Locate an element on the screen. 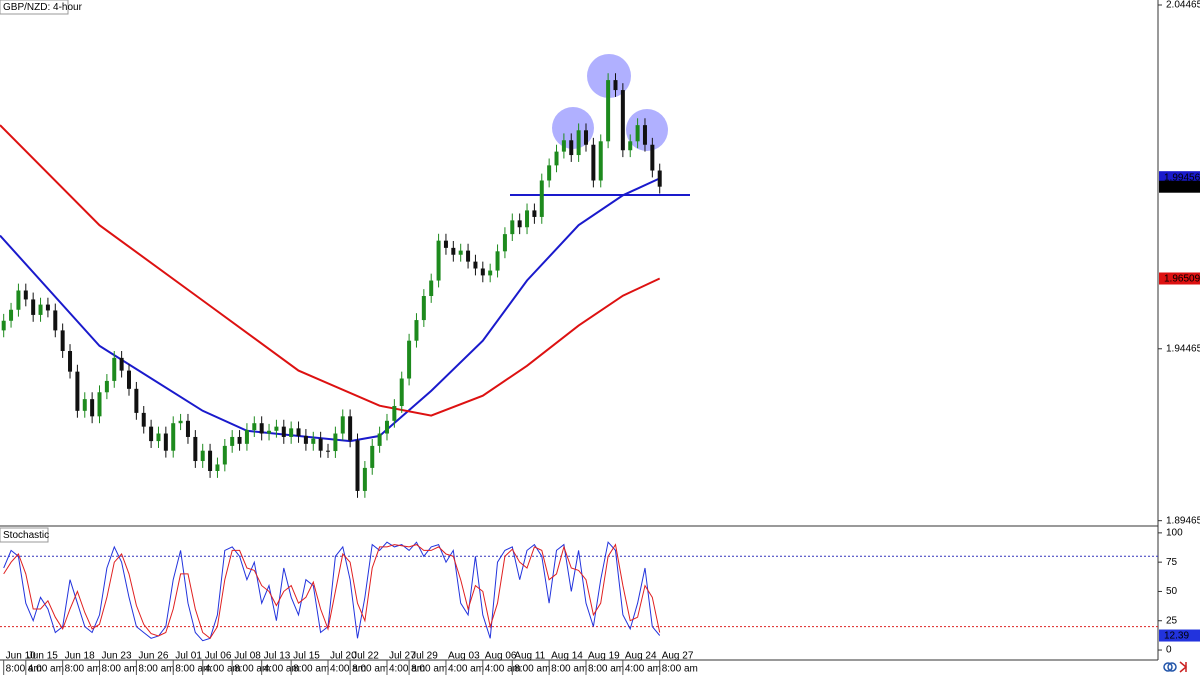  sync-icon-b is located at coordinates (1172, 667).